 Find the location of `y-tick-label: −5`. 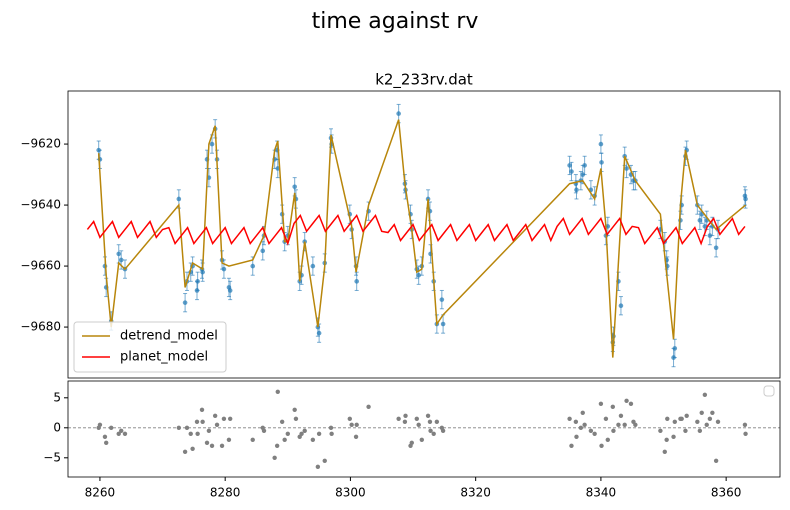

y-tick-label: −5 is located at coordinates (52, 457).